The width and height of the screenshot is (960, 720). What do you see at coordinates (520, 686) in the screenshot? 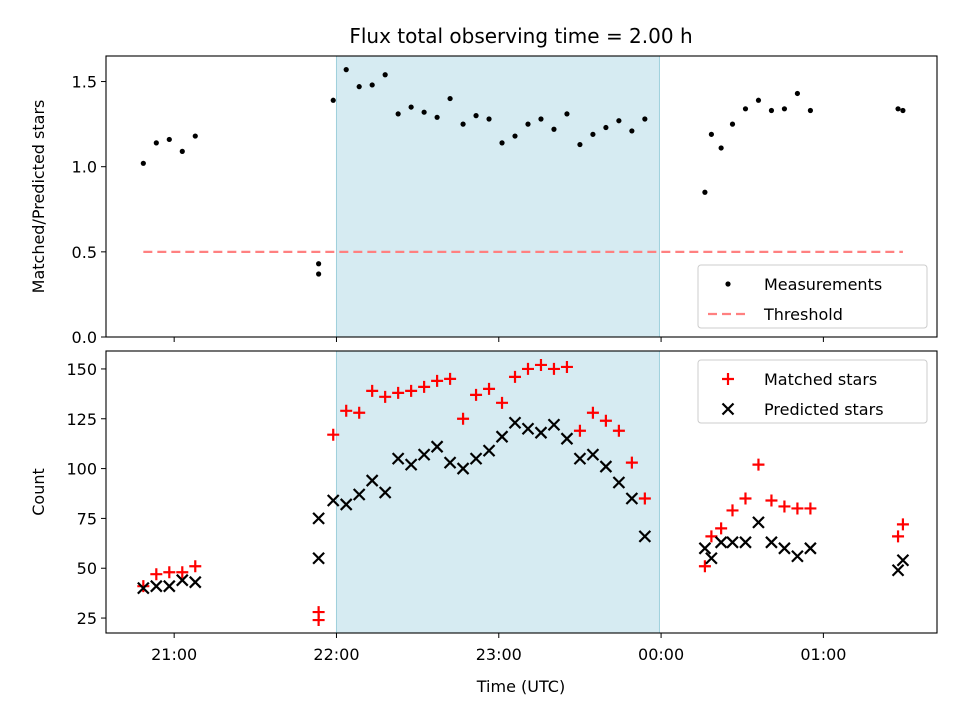
I see `x-axis-label: Time (UTC)` at bounding box center [520, 686].